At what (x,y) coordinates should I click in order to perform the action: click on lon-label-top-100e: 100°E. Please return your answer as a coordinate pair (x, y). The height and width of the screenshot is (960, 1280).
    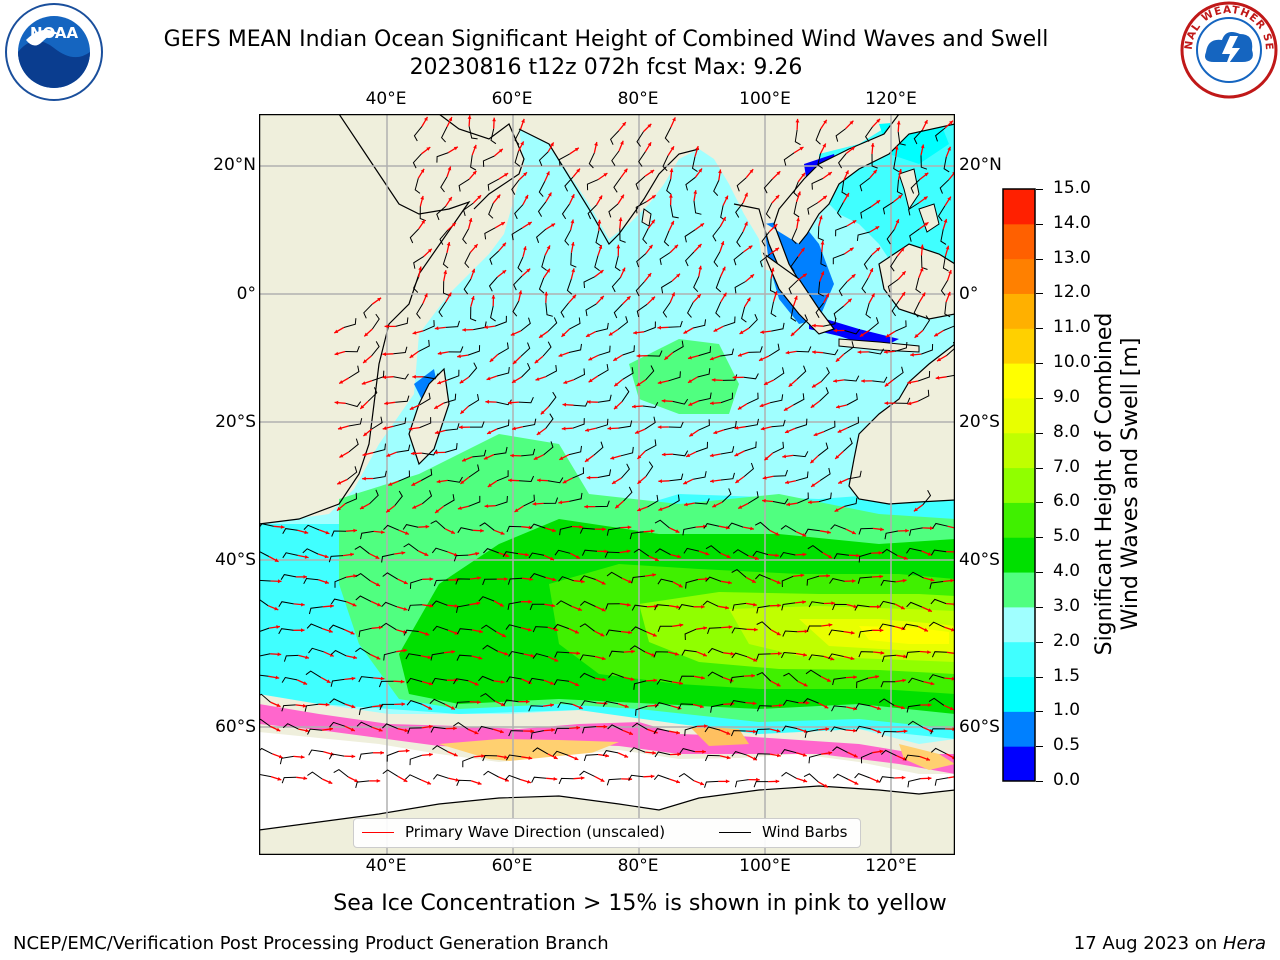
    Looking at the image, I should click on (765, 99).